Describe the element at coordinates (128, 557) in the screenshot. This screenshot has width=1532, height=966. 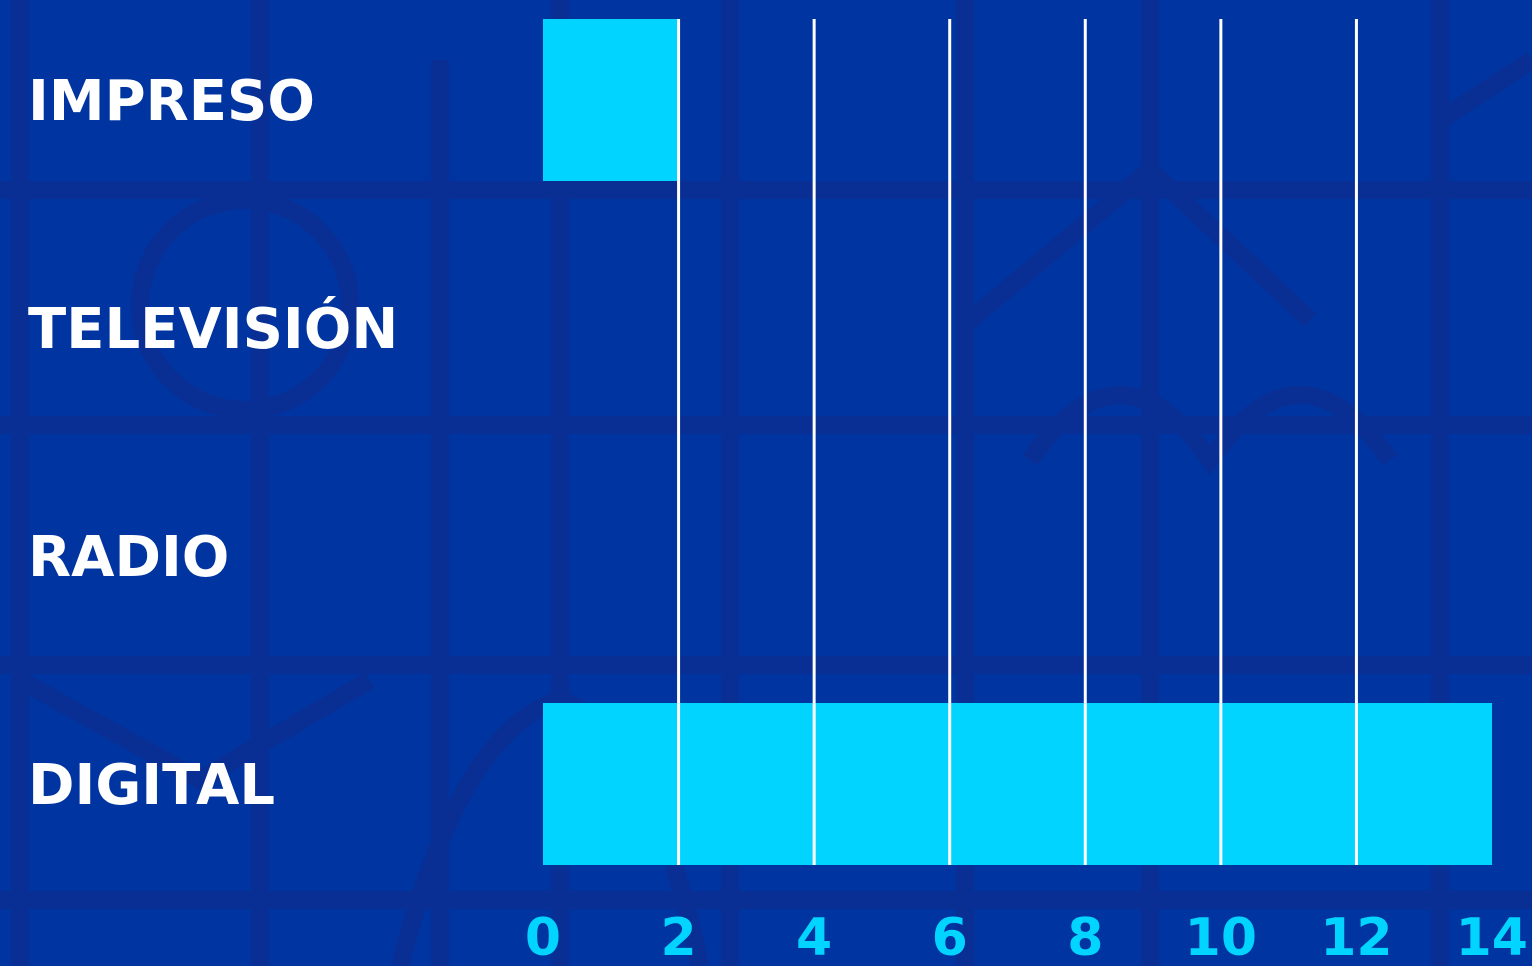
I see `category-label-radio: RADIO` at that location.